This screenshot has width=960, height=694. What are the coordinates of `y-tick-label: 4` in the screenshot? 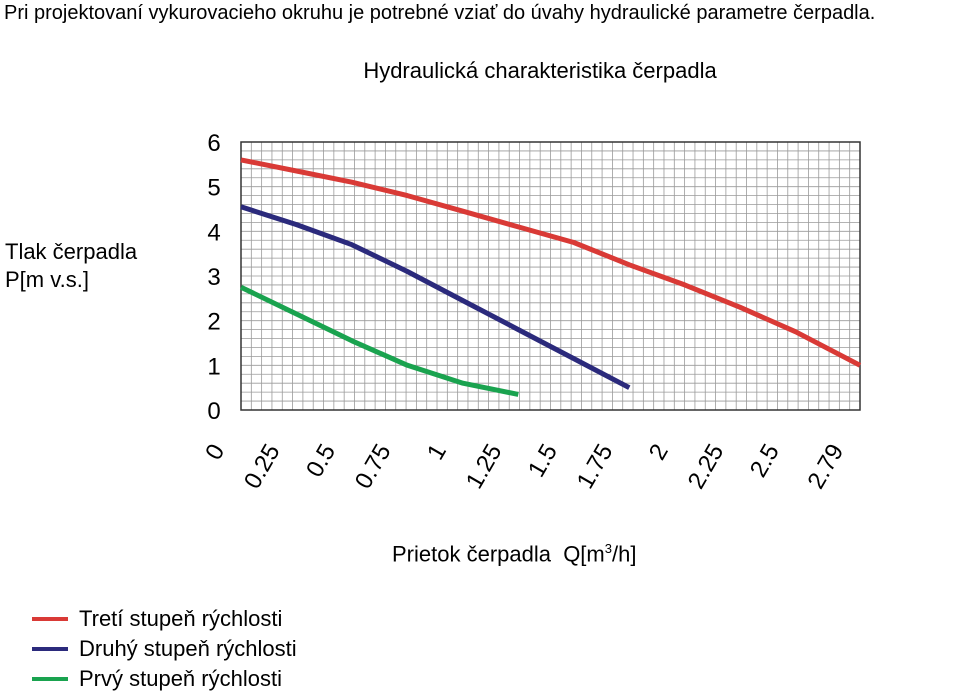 It's located at (213, 232).